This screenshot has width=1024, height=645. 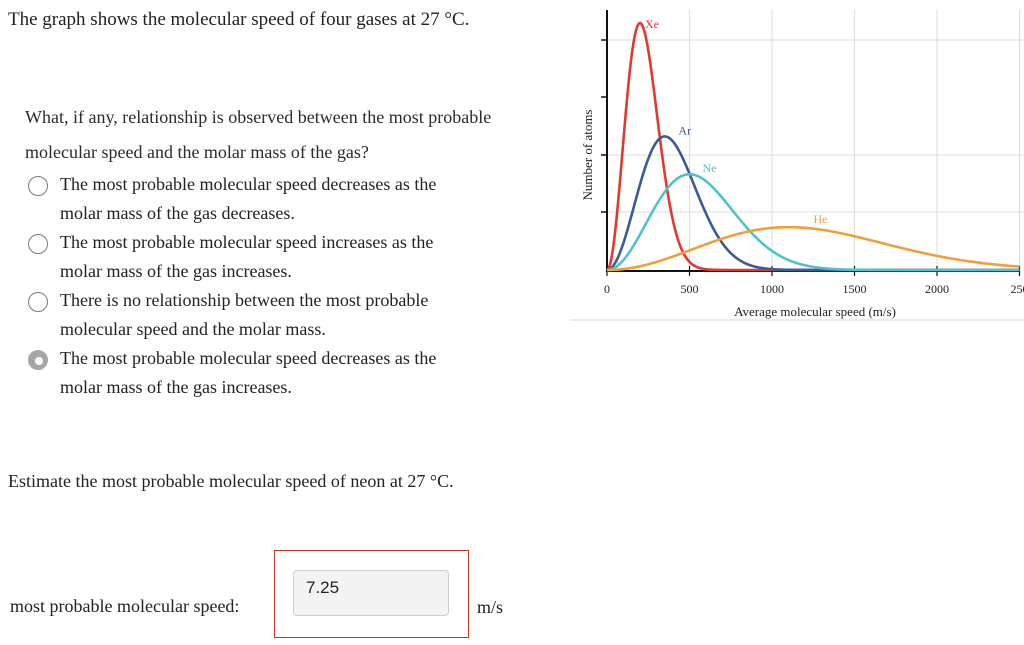 I want to click on x-tick-label: 0, so click(x=607, y=289).